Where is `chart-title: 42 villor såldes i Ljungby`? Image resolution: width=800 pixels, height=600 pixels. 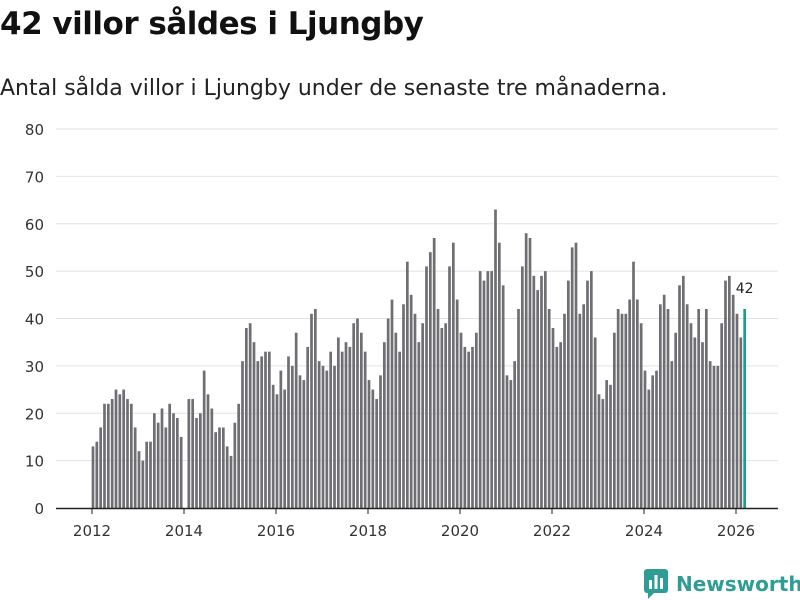 chart-title: 42 villor såldes i Ljungby is located at coordinates (212, 24).